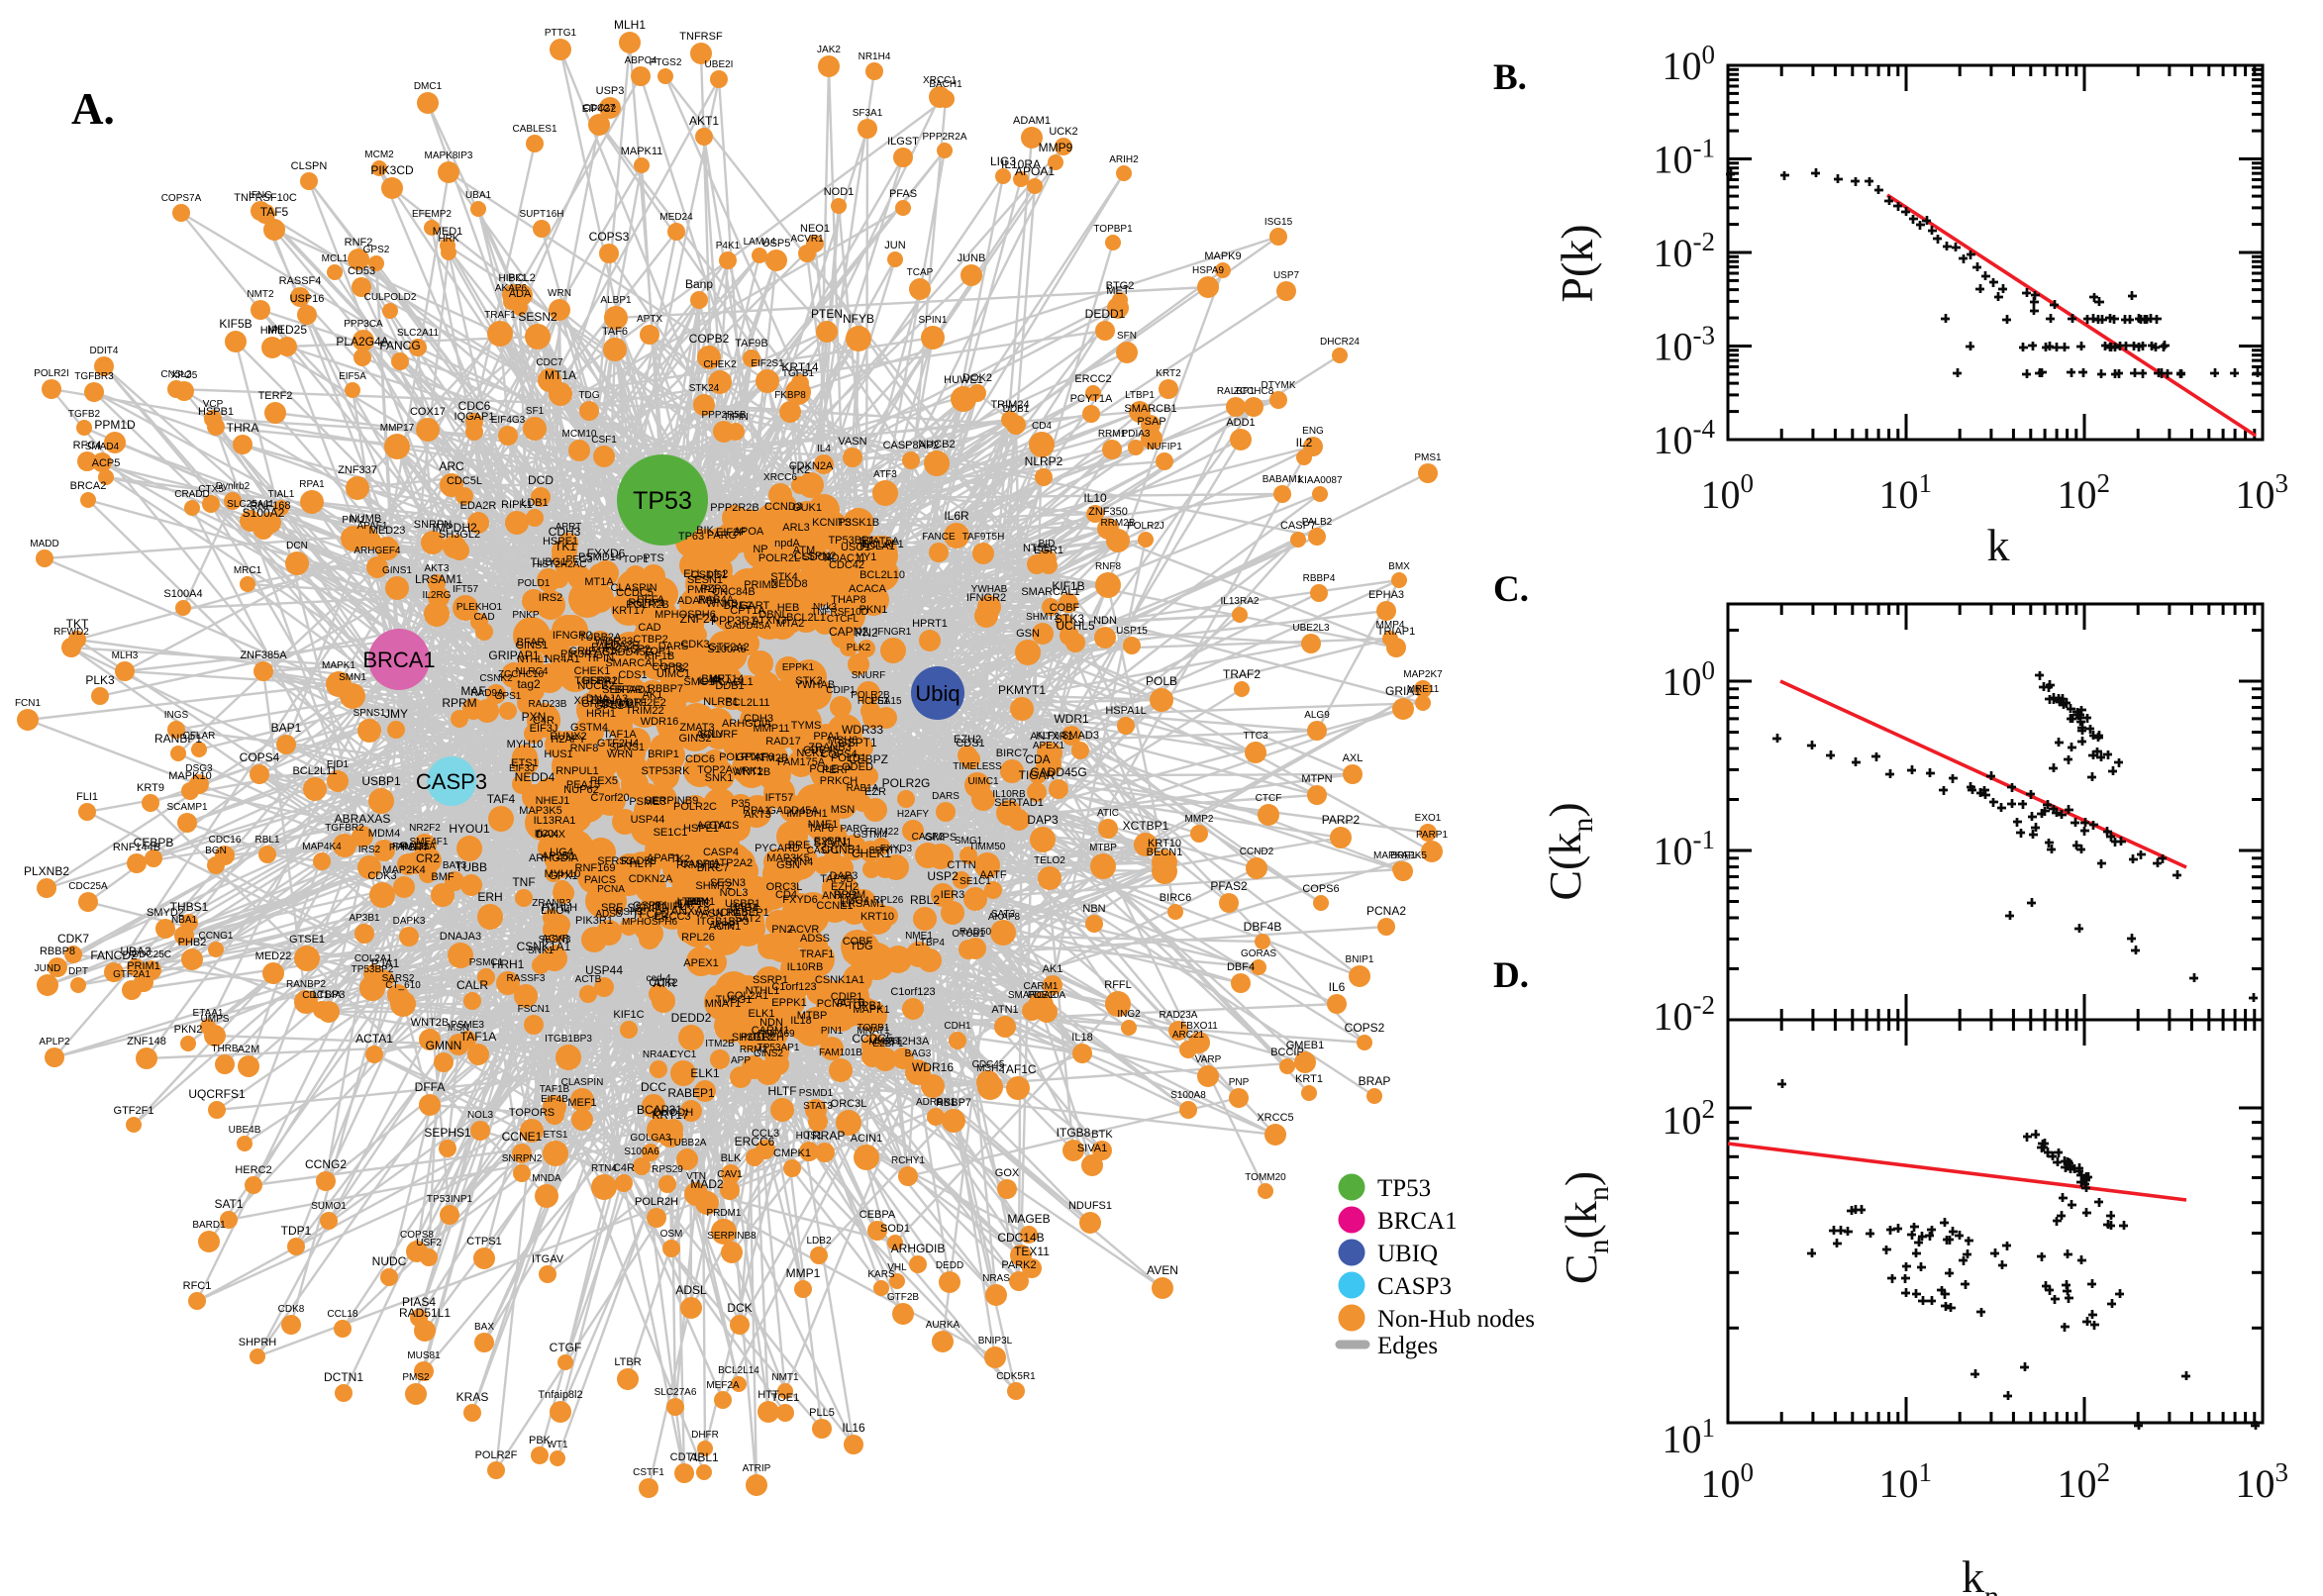  I want to click on svg-text: PSMD14, so click(600, 557).